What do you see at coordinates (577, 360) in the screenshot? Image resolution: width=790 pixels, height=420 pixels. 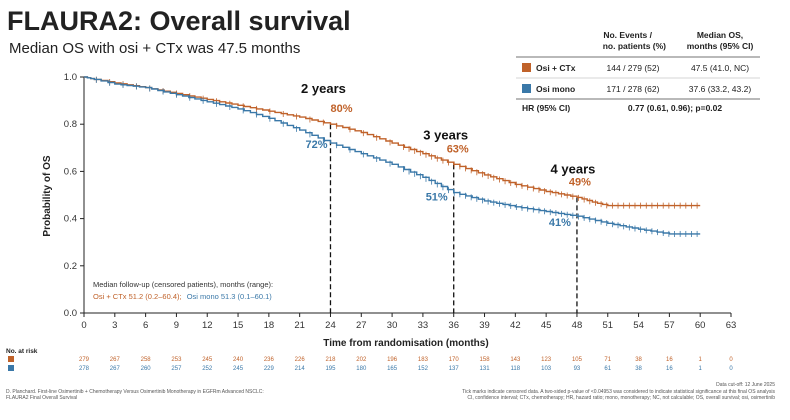 I see `at-risk-osi-ctx: 105` at bounding box center [577, 360].